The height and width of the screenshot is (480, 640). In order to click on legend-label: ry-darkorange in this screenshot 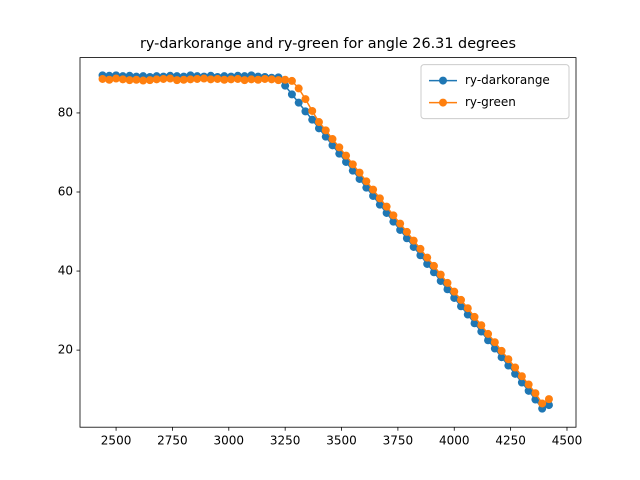, I will do `click(507, 80)`.